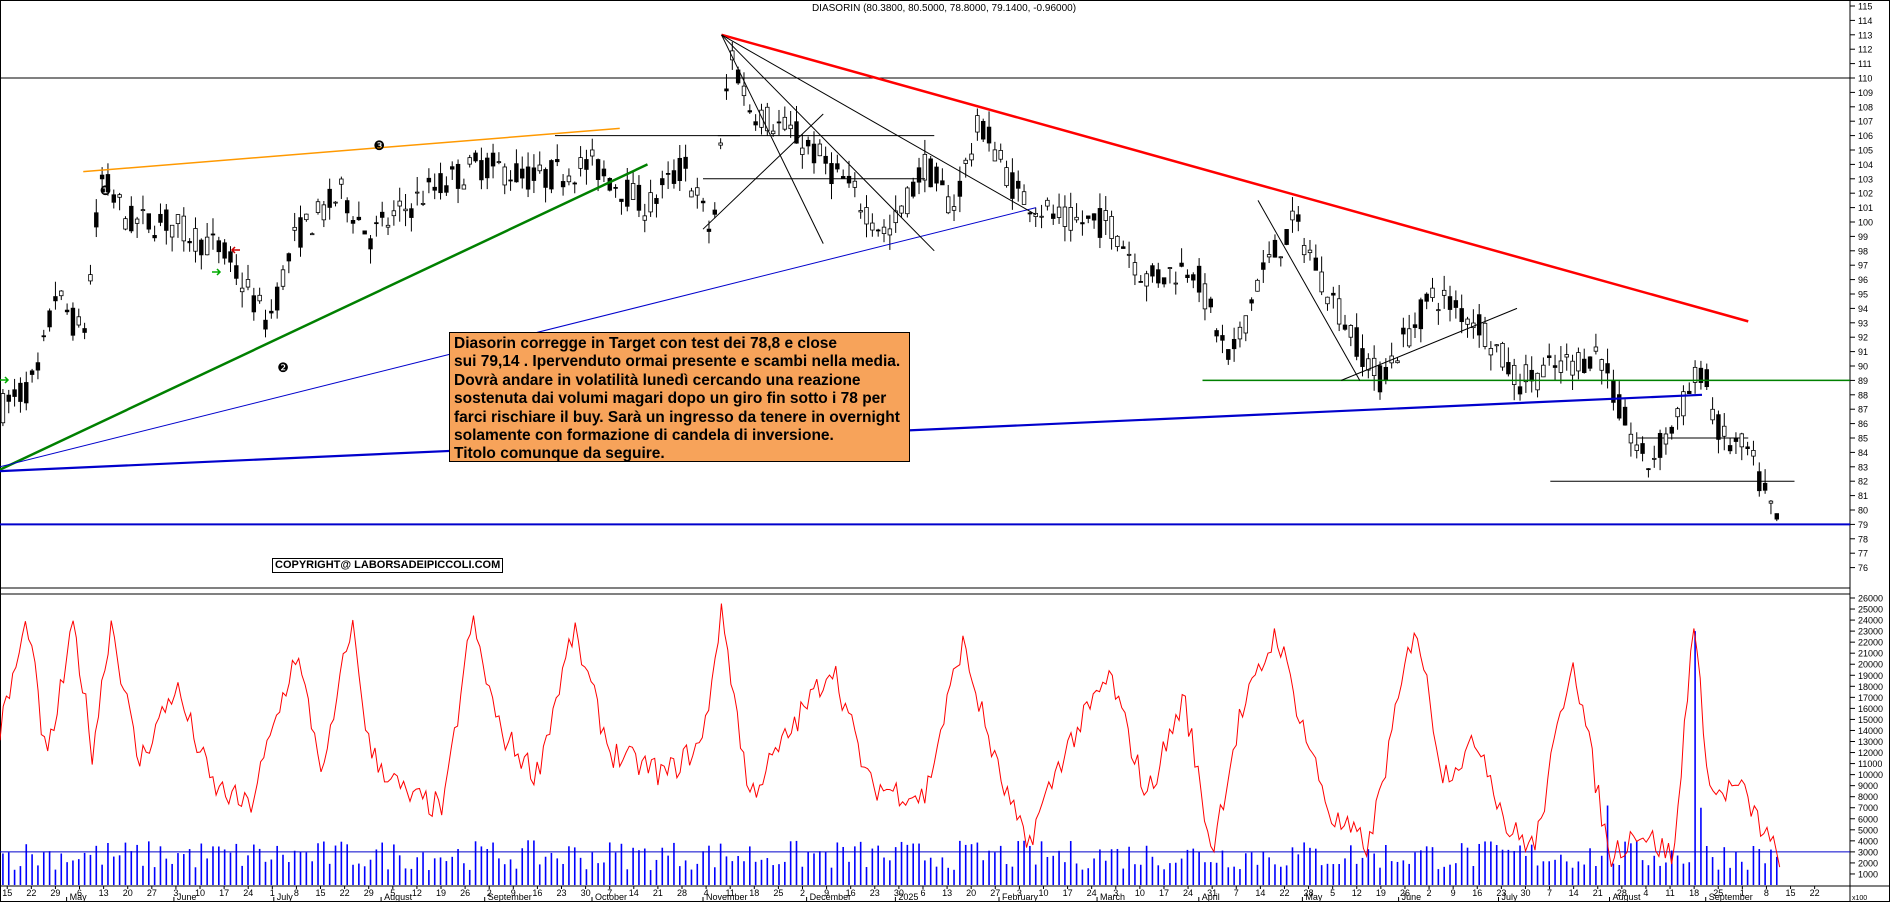  I want to click on x-tick-label: 7, so click(1549, 893).